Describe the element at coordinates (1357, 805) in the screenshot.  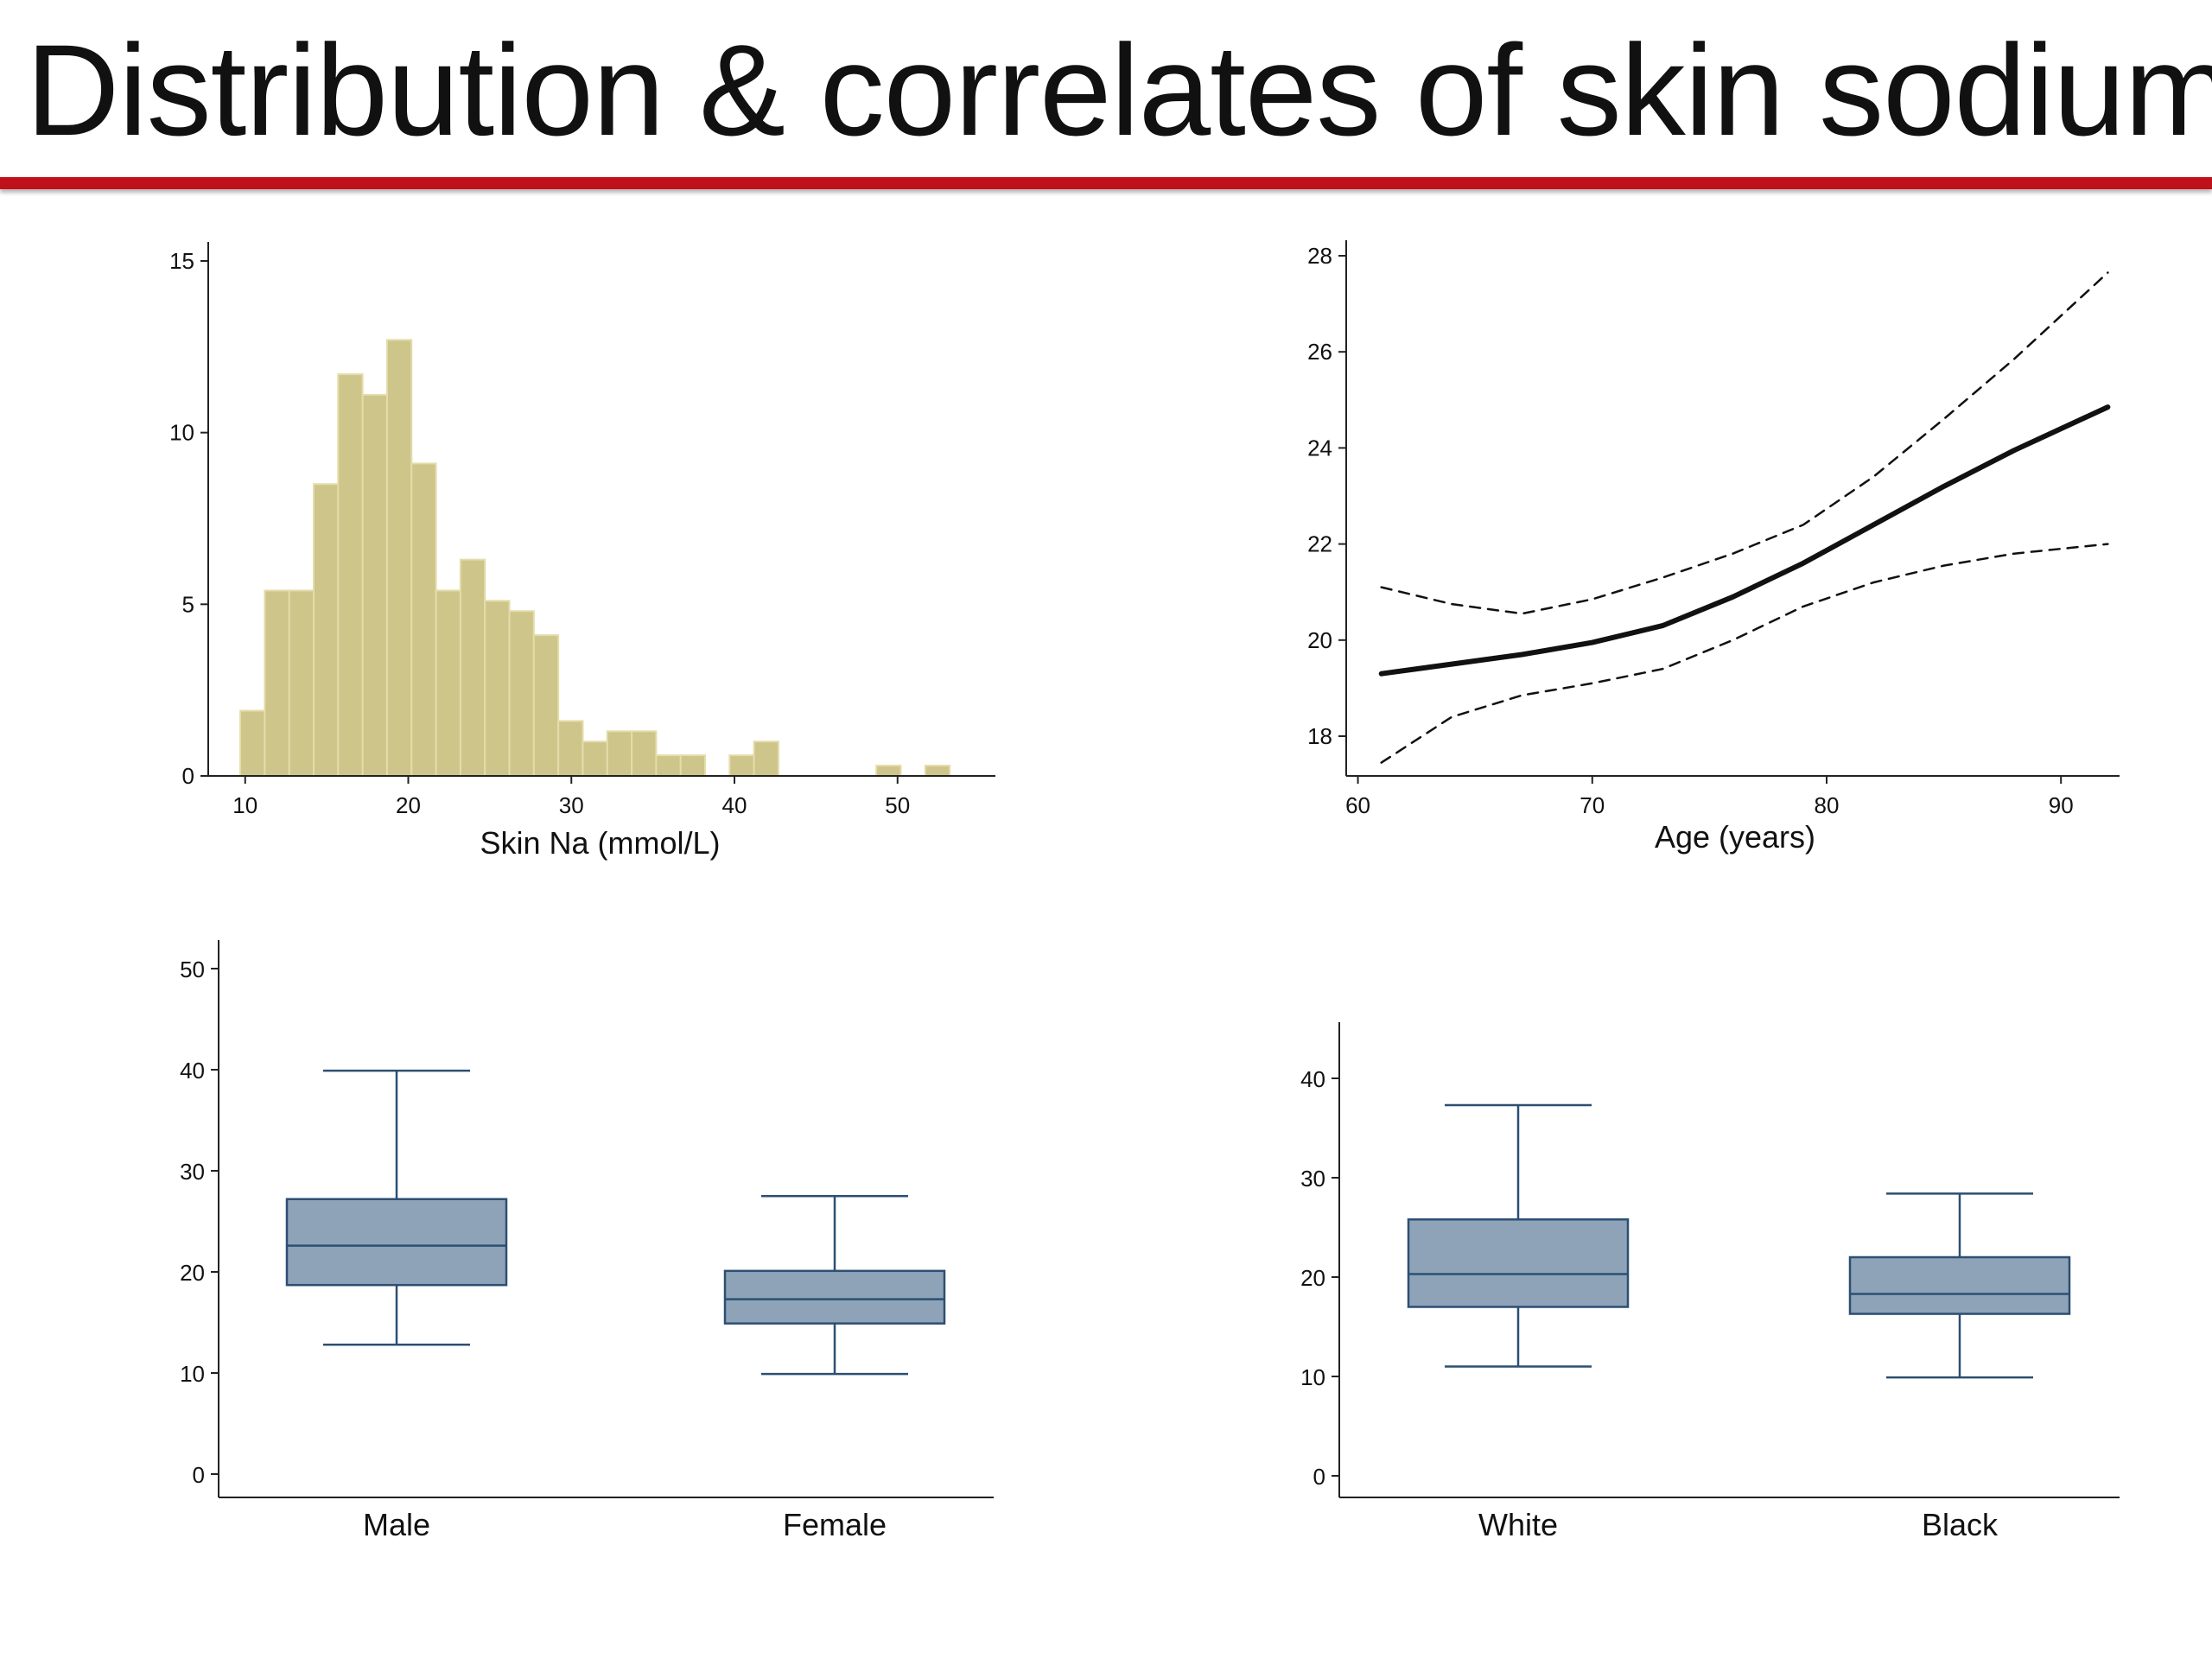
I see `x-tick-label: 60` at that location.